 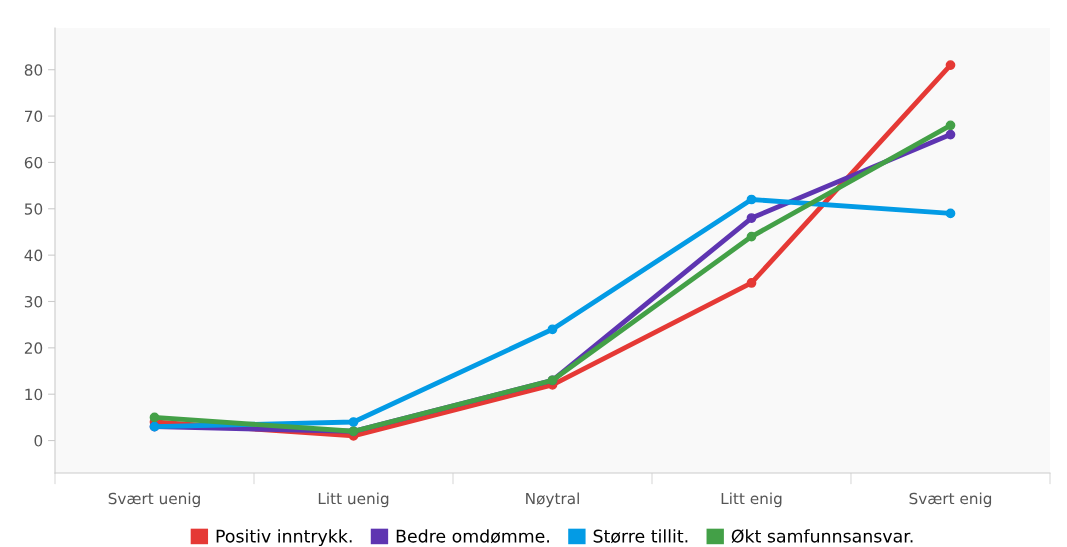 What do you see at coordinates (33, 348) in the screenshot?
I see `y-tick-label: 20` at bounding box center [33, 348].